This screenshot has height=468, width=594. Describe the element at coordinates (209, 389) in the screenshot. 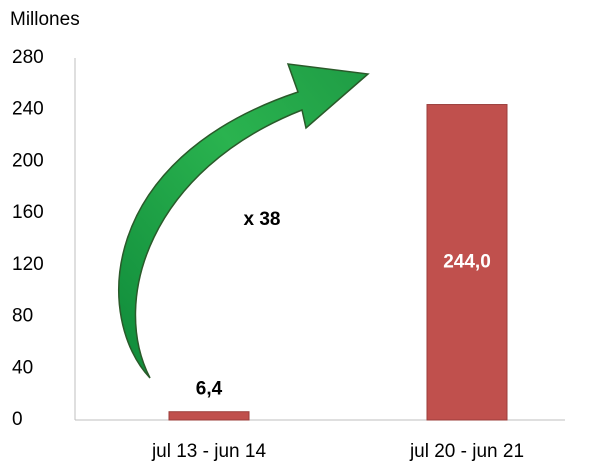

I see `value-label: 6,4` at that location.